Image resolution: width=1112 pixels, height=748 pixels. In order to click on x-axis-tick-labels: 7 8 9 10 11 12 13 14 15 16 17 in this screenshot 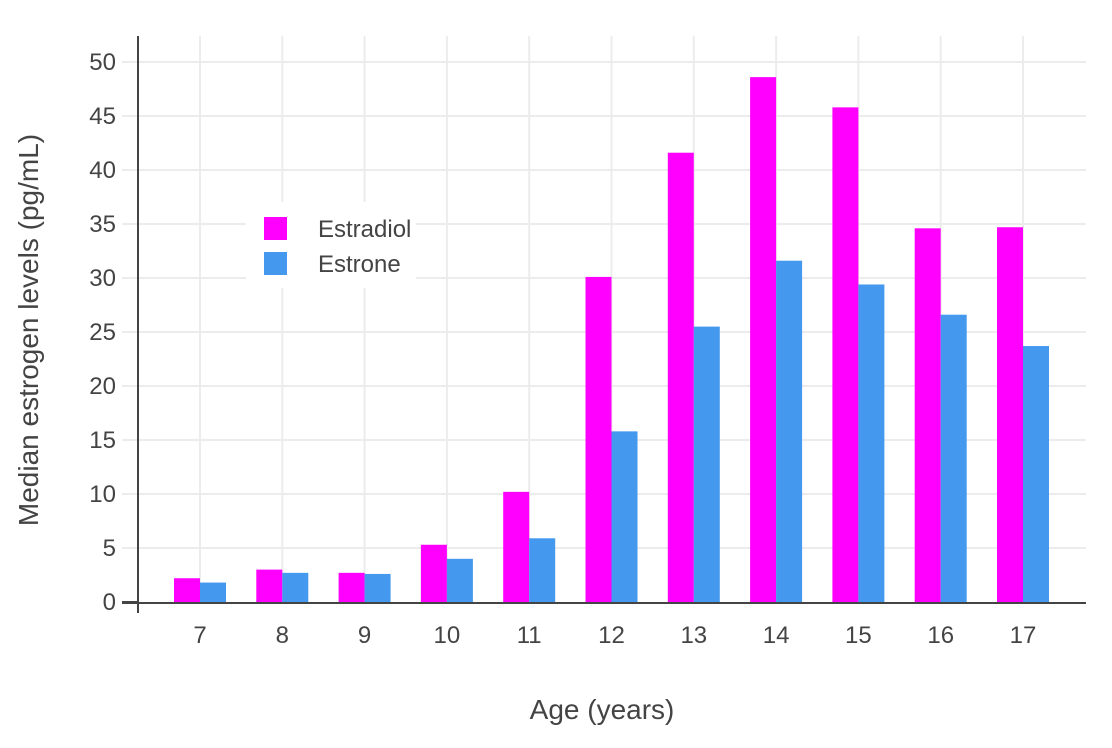, I will do `click(614, 635)`.